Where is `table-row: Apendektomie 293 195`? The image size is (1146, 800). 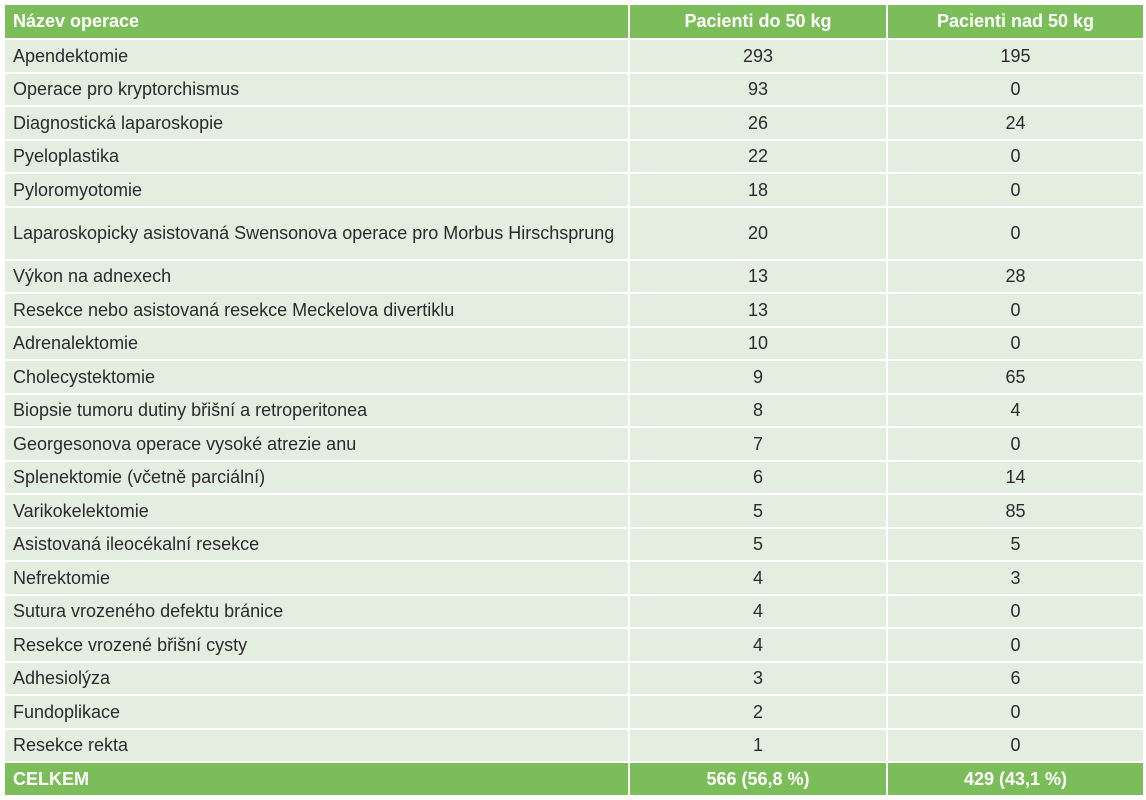
table-row: Apendektomie 293 195 is located at coordinates (574, 56).